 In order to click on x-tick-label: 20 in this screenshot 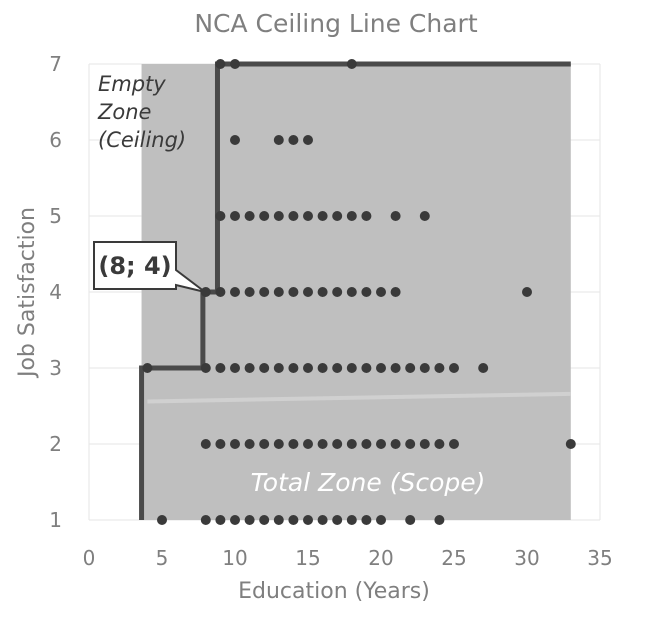, I will do `click(380, 558)`.